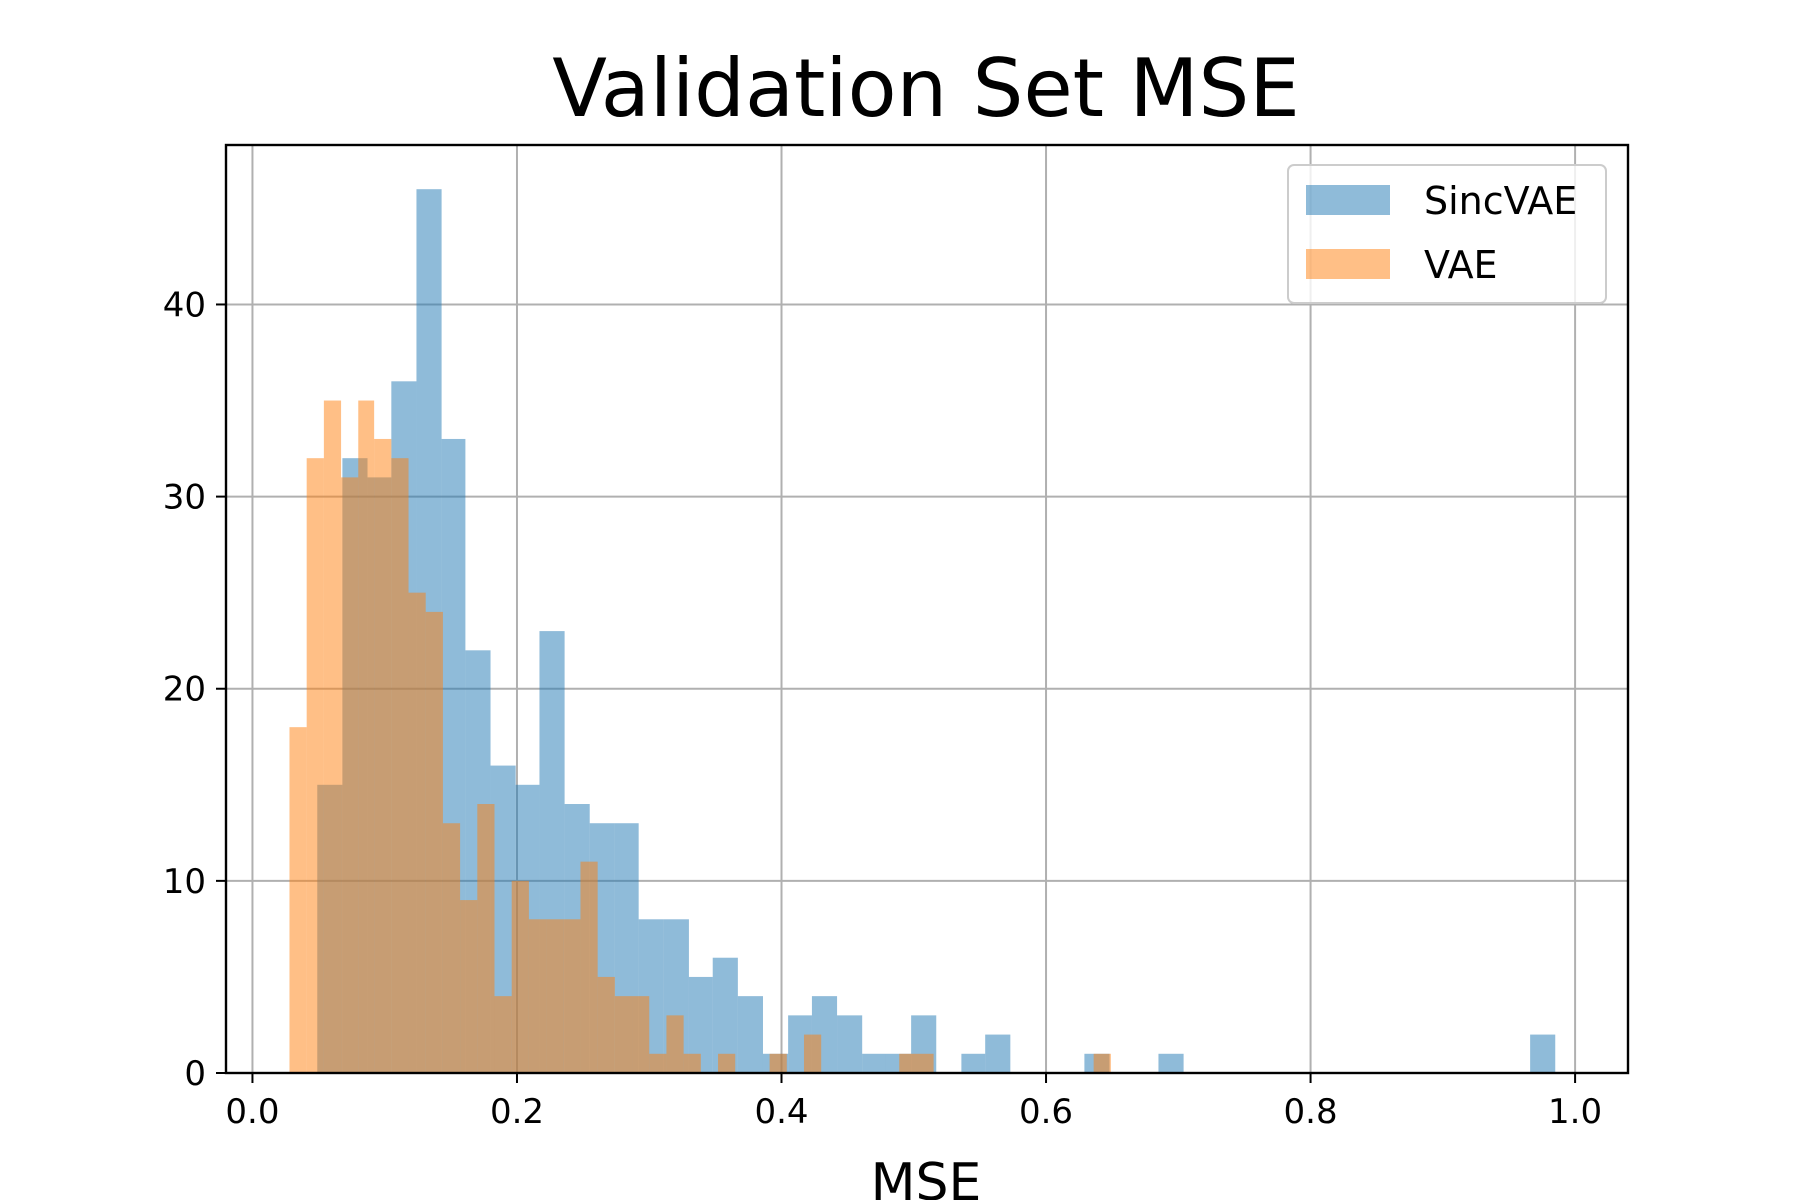 The height and width of the screenshot is (1200, 1800). I want to click on y-tick-label: 30, so click(184, 498).